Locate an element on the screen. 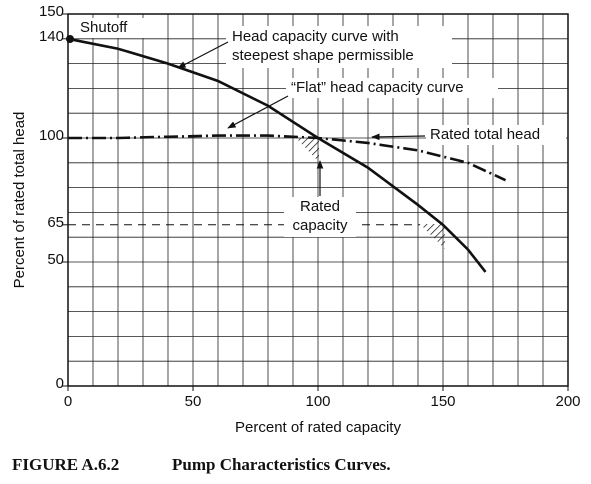 The width and height of the screenshot is (591, 484). y-axis-label: Percent of rated total head is located at coordinates (19, 200).